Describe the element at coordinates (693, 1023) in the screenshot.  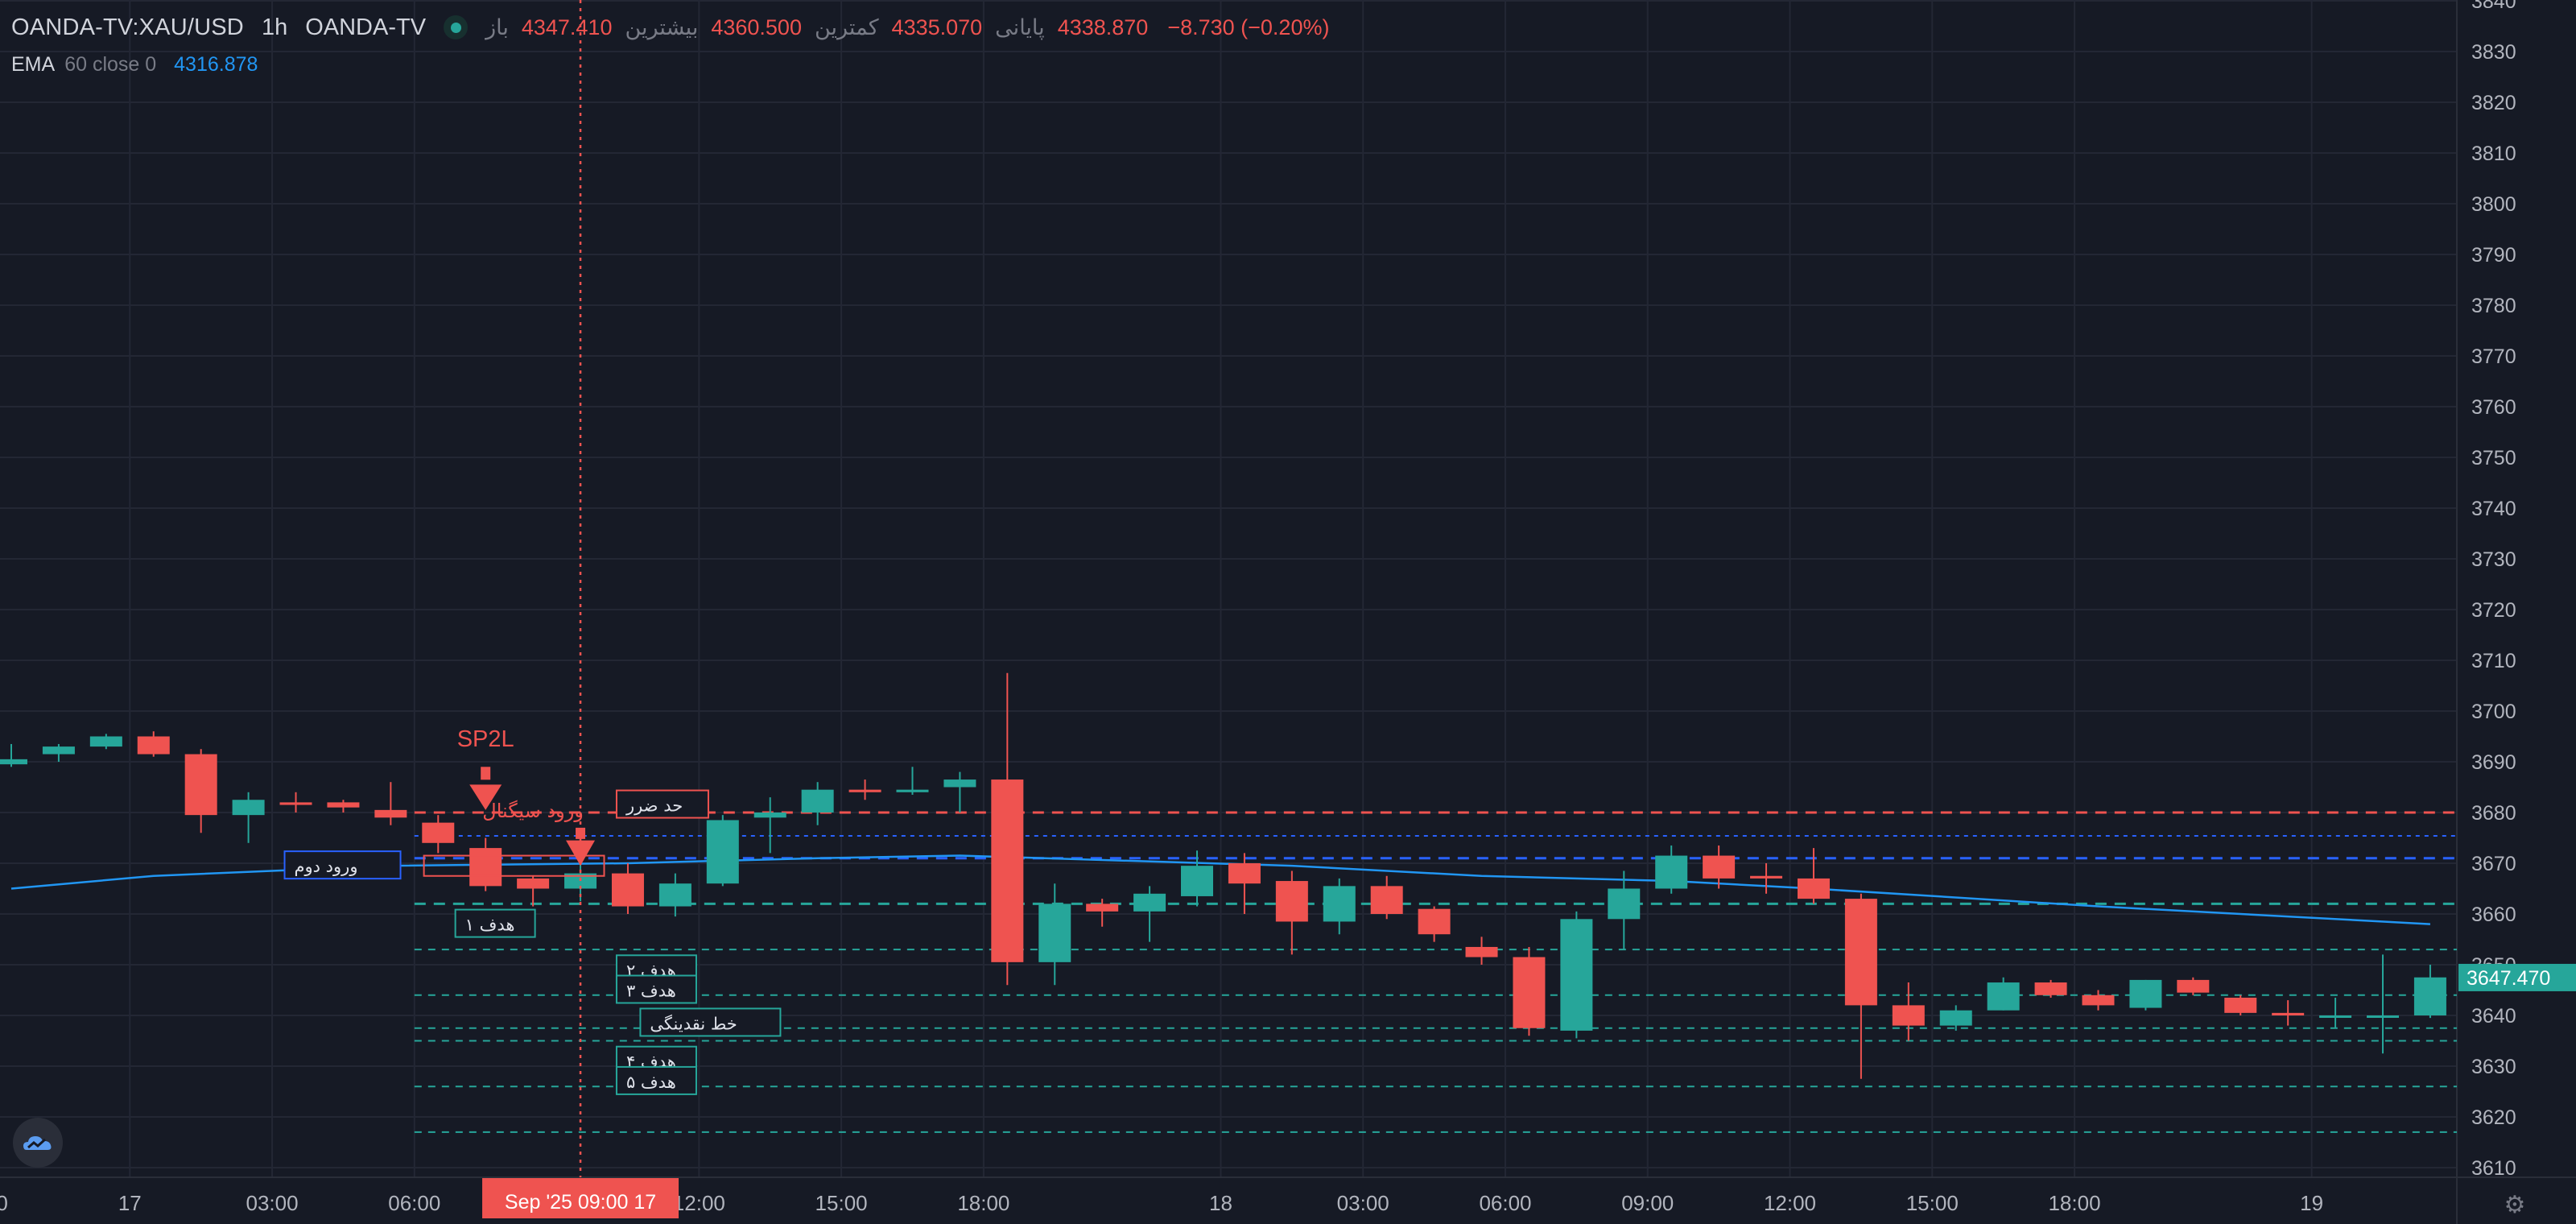
I see `level-label-text: خط نقدینگی` at that location.